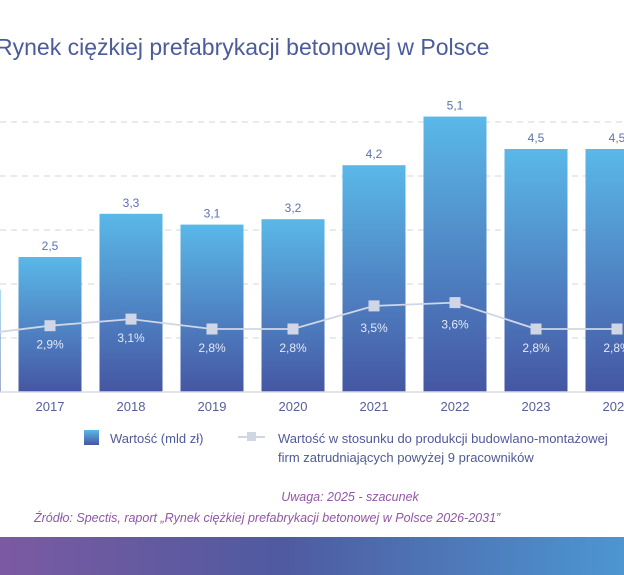 The width and height of the screenshot is (624, 575). I want to click on x-tick-label: 2020, so click(293, 406).